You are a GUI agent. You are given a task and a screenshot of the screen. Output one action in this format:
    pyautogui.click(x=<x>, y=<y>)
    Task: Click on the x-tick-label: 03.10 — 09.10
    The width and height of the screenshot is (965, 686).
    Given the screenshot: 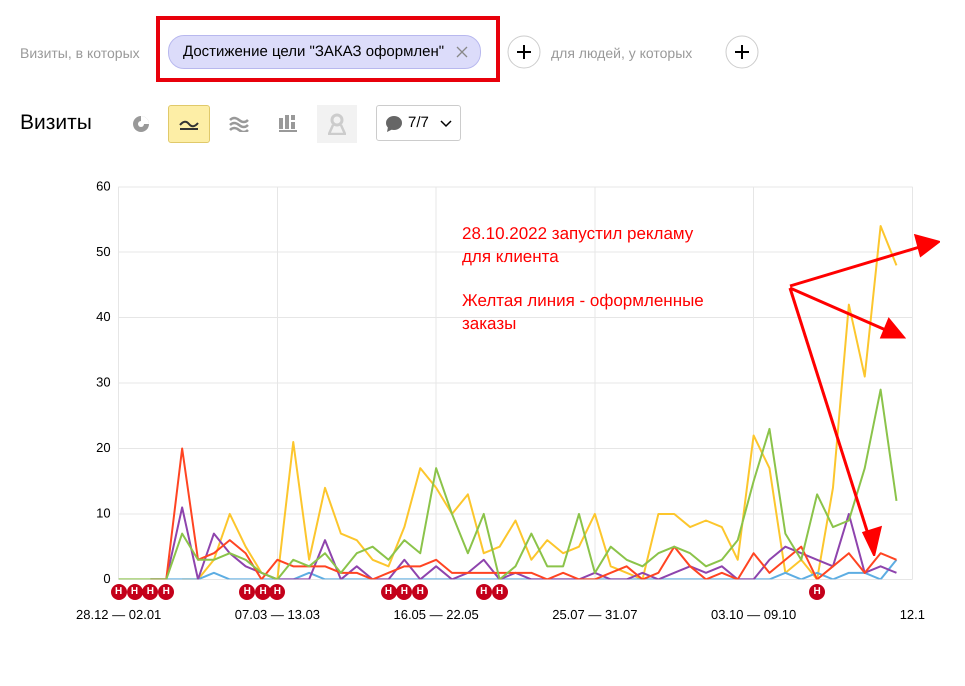 What is the action you would take?
    pyautogui.click(x=753, y=614)
    